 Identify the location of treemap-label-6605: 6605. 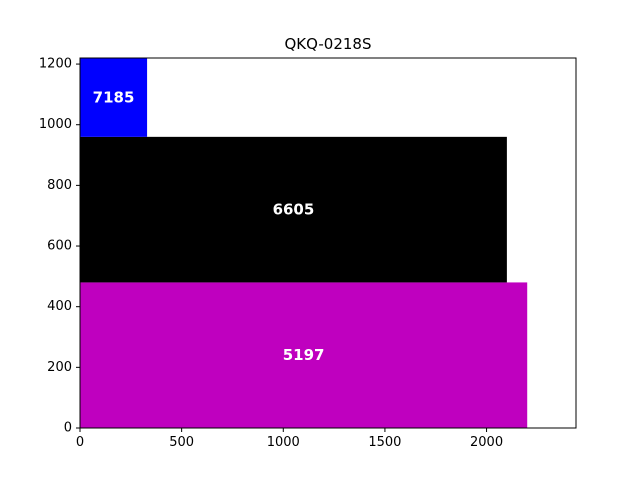
(294, 210).